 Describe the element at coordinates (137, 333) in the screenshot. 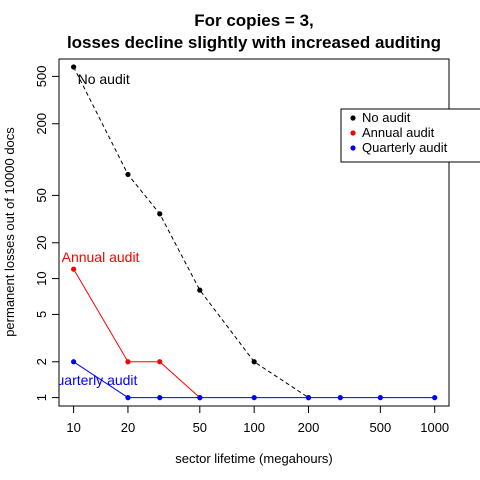

I see `series-line` at that location.